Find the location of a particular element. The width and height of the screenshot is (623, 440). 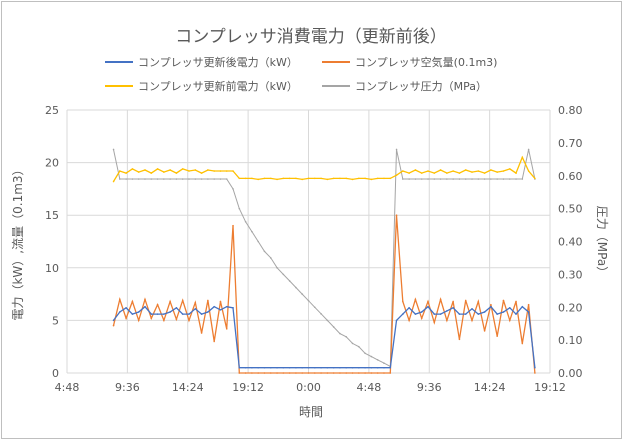

y2-tick-label: 0.60 is located at coordinates (570, 176).